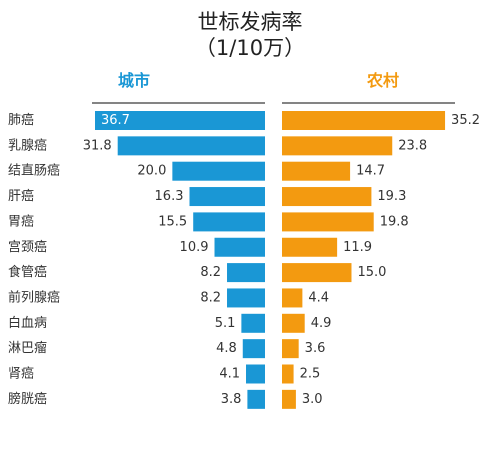 Image resolution: width=500 pixels, height=449 pixels. What do you see at coordinates (115, 120) in the screenshot?
I see `urban-value-label-row-1: 36.7` at bounding box center [115, 120].